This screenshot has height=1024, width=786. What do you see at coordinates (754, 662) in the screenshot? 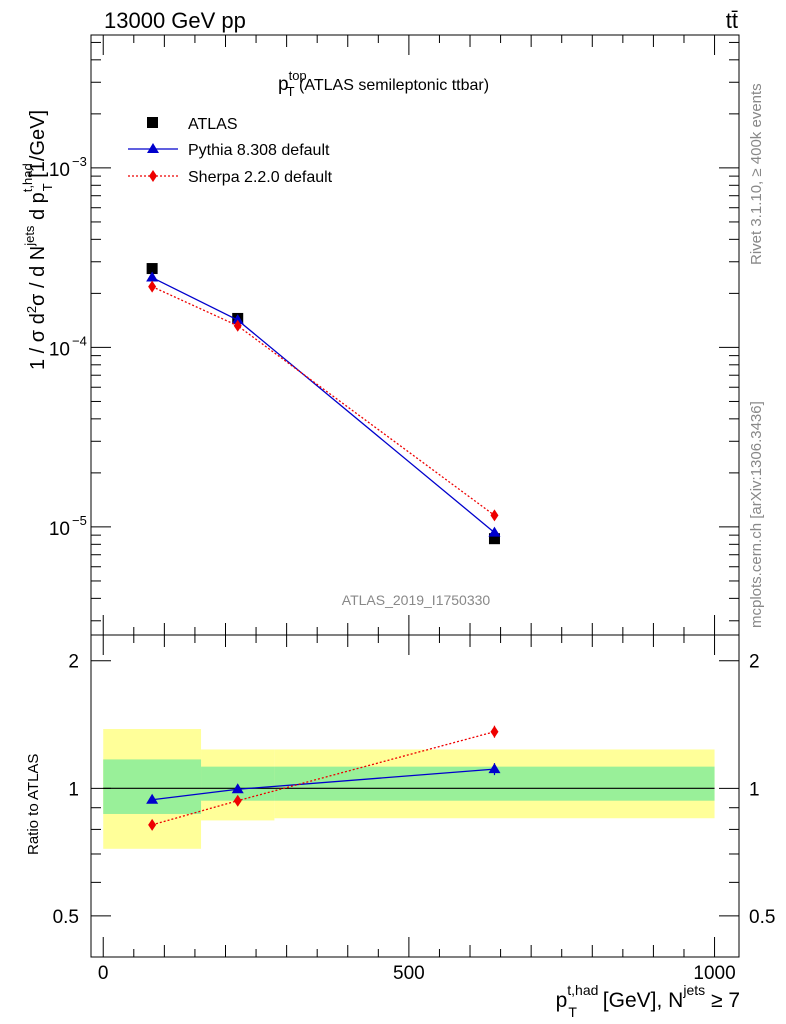
I see `ratio-y-tick-label-right: 2` at bounding box center [754, 662].